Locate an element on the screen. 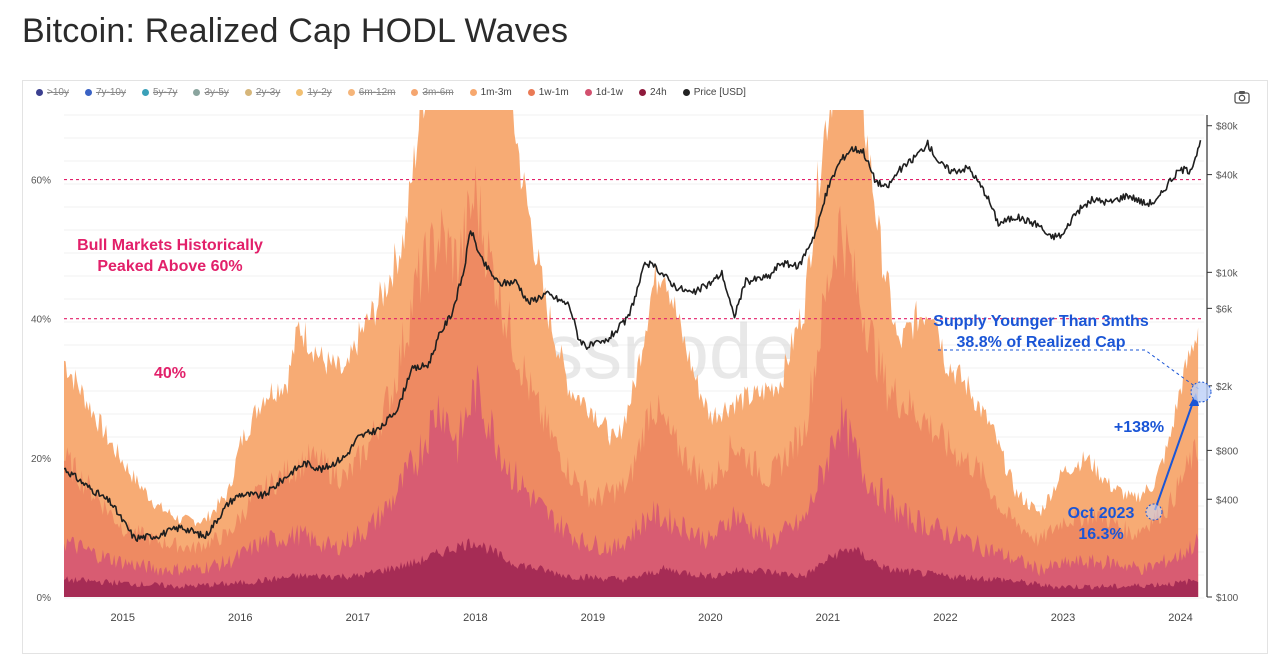  legend-item: >10y is located at coordinates (52, 92).